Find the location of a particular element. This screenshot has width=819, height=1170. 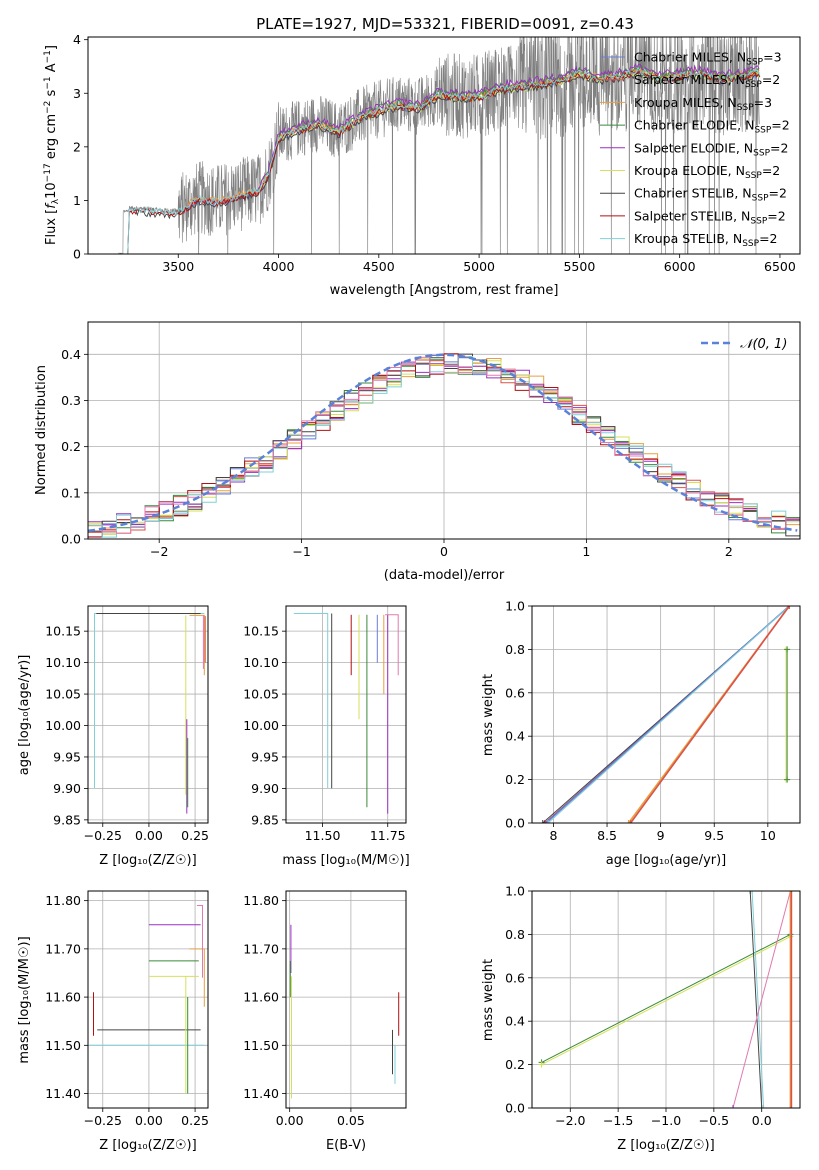

x-tick-label: 6000 is located at coordinates (680, 266).